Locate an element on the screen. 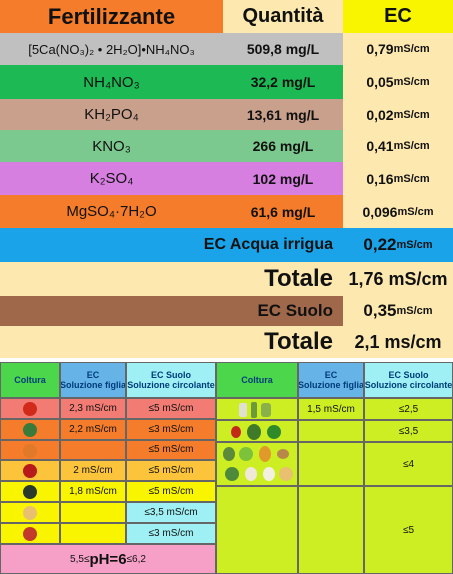 The width and height of the screenshot is (453, 574). fertilizer-name-1: [5Ca(NO₃)₂ • 2H₂O]•NH₄NO₃ is located at coordinates (111, 49).